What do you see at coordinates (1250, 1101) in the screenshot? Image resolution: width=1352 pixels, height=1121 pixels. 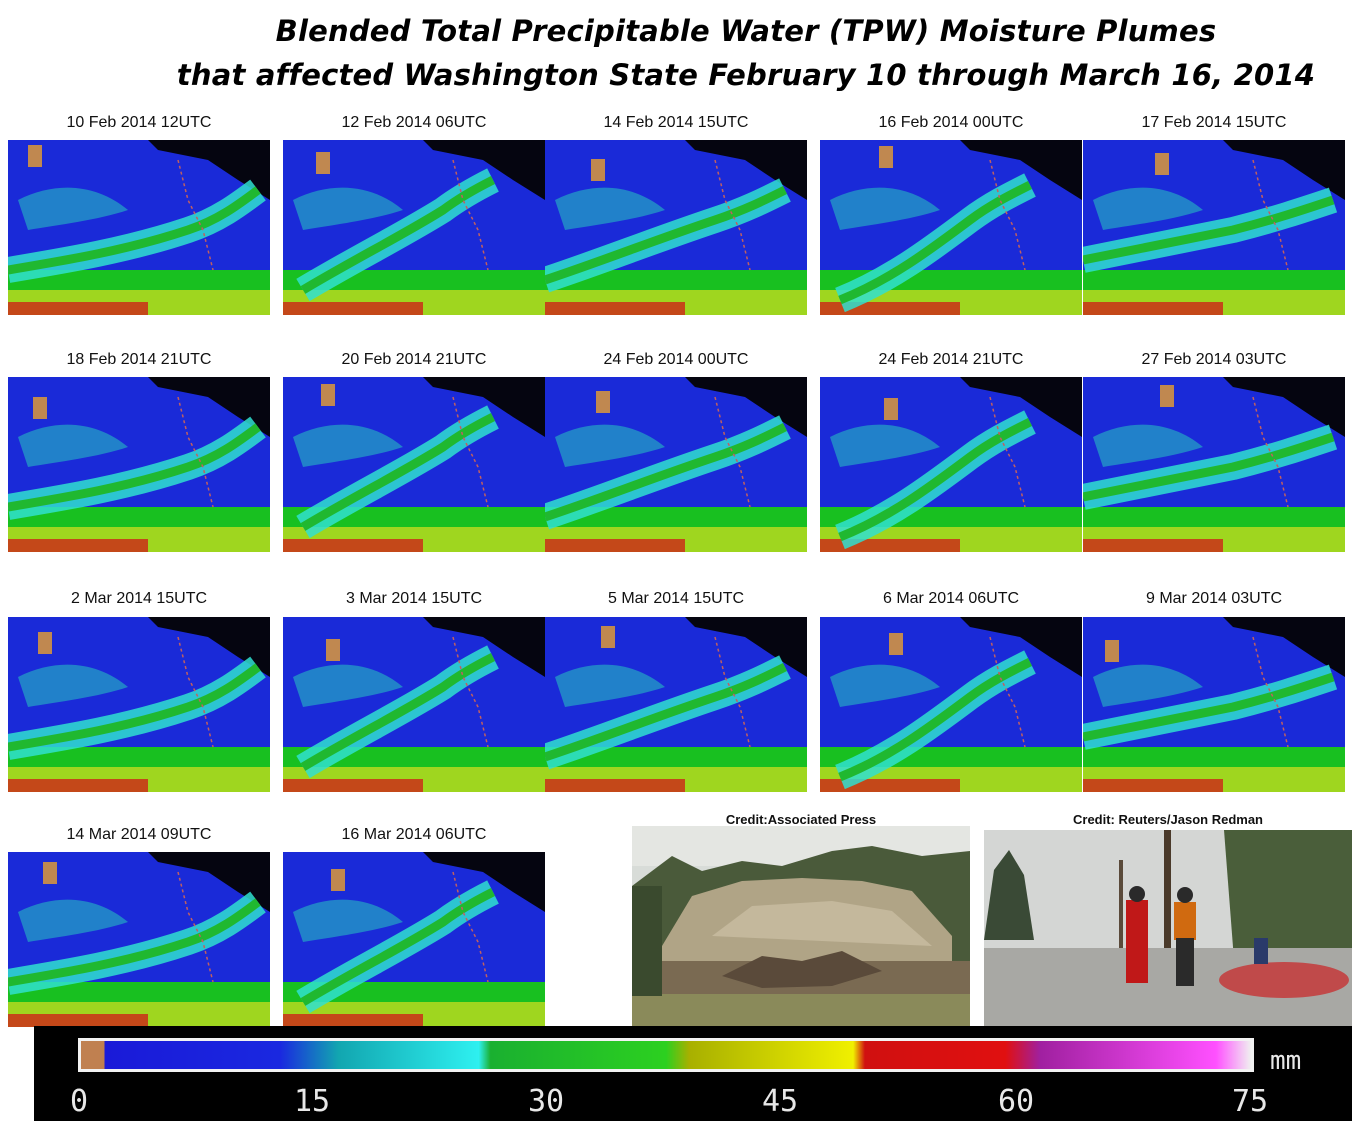 I see `colorbar-tick: 75` at bounding box center [1250, 1101].